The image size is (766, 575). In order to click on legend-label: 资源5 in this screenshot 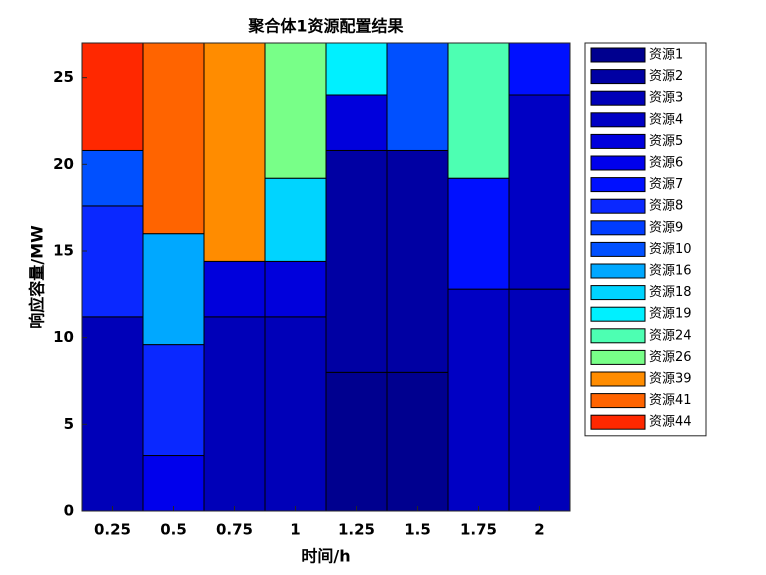, I will do `click(666, 141)`.